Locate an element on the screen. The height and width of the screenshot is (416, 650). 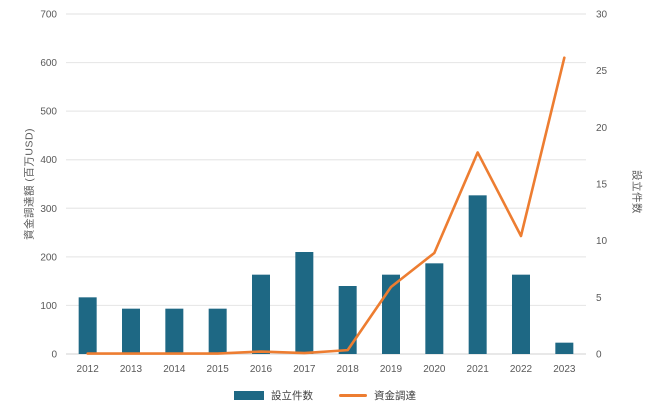
legend-label-funding: 資金調達 is located at coordinates (395, 396).